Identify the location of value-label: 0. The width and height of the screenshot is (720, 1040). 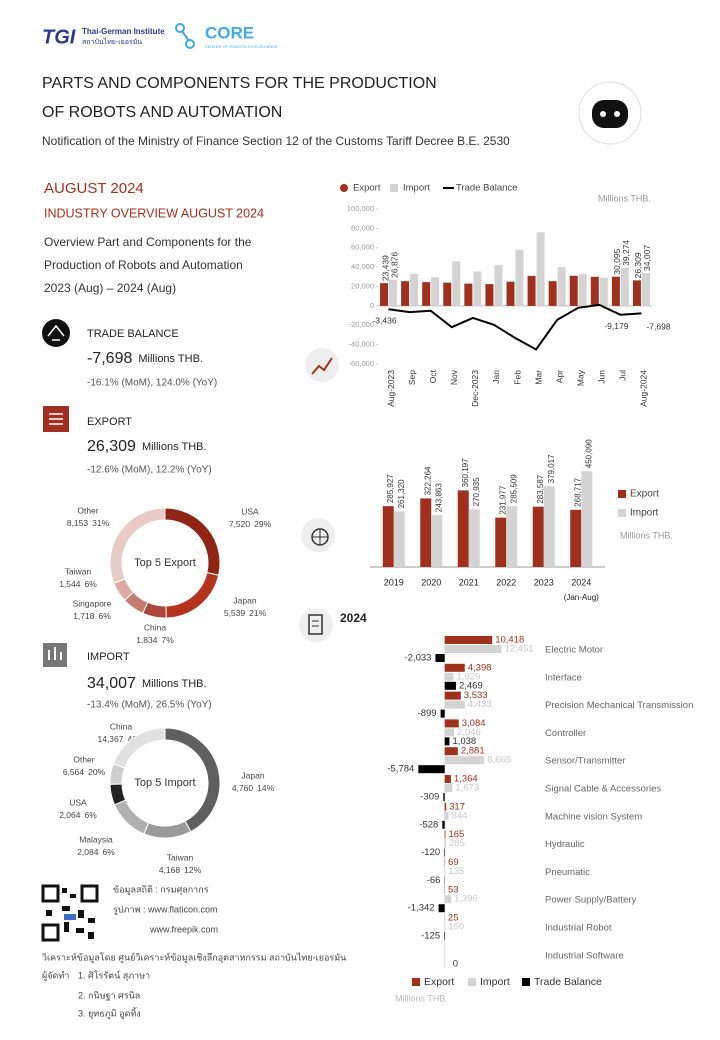
(455, 963).